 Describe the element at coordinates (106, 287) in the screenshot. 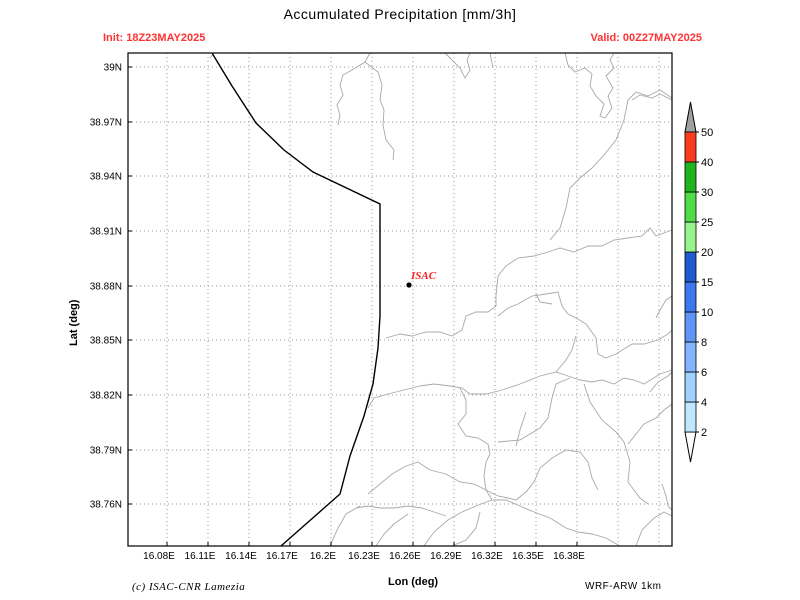

I see `y-tick-label: 38.88N` at that location.